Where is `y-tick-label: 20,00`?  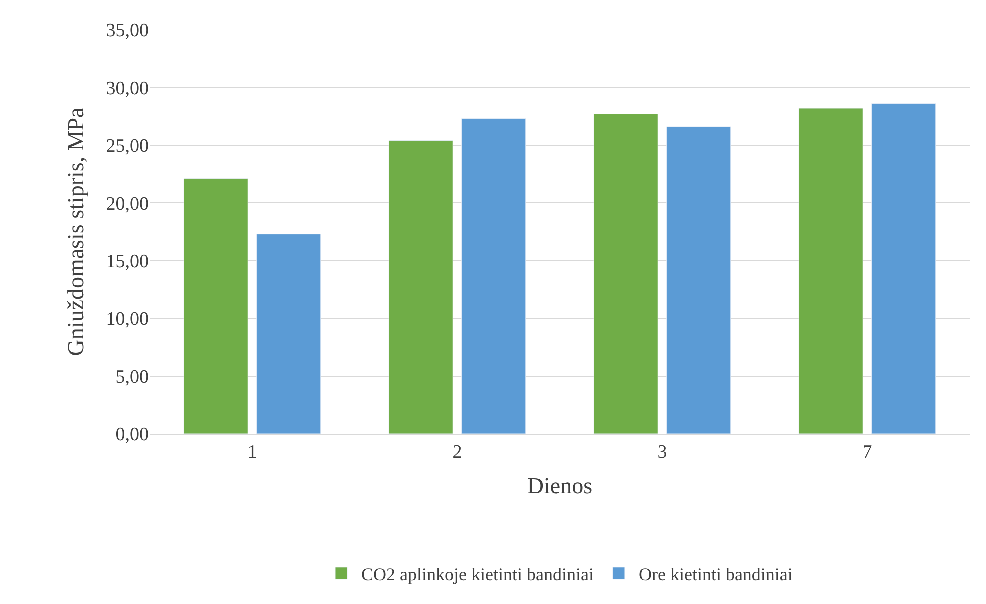
y-tick-label: 20,00 is located at coordinates (127, 204).